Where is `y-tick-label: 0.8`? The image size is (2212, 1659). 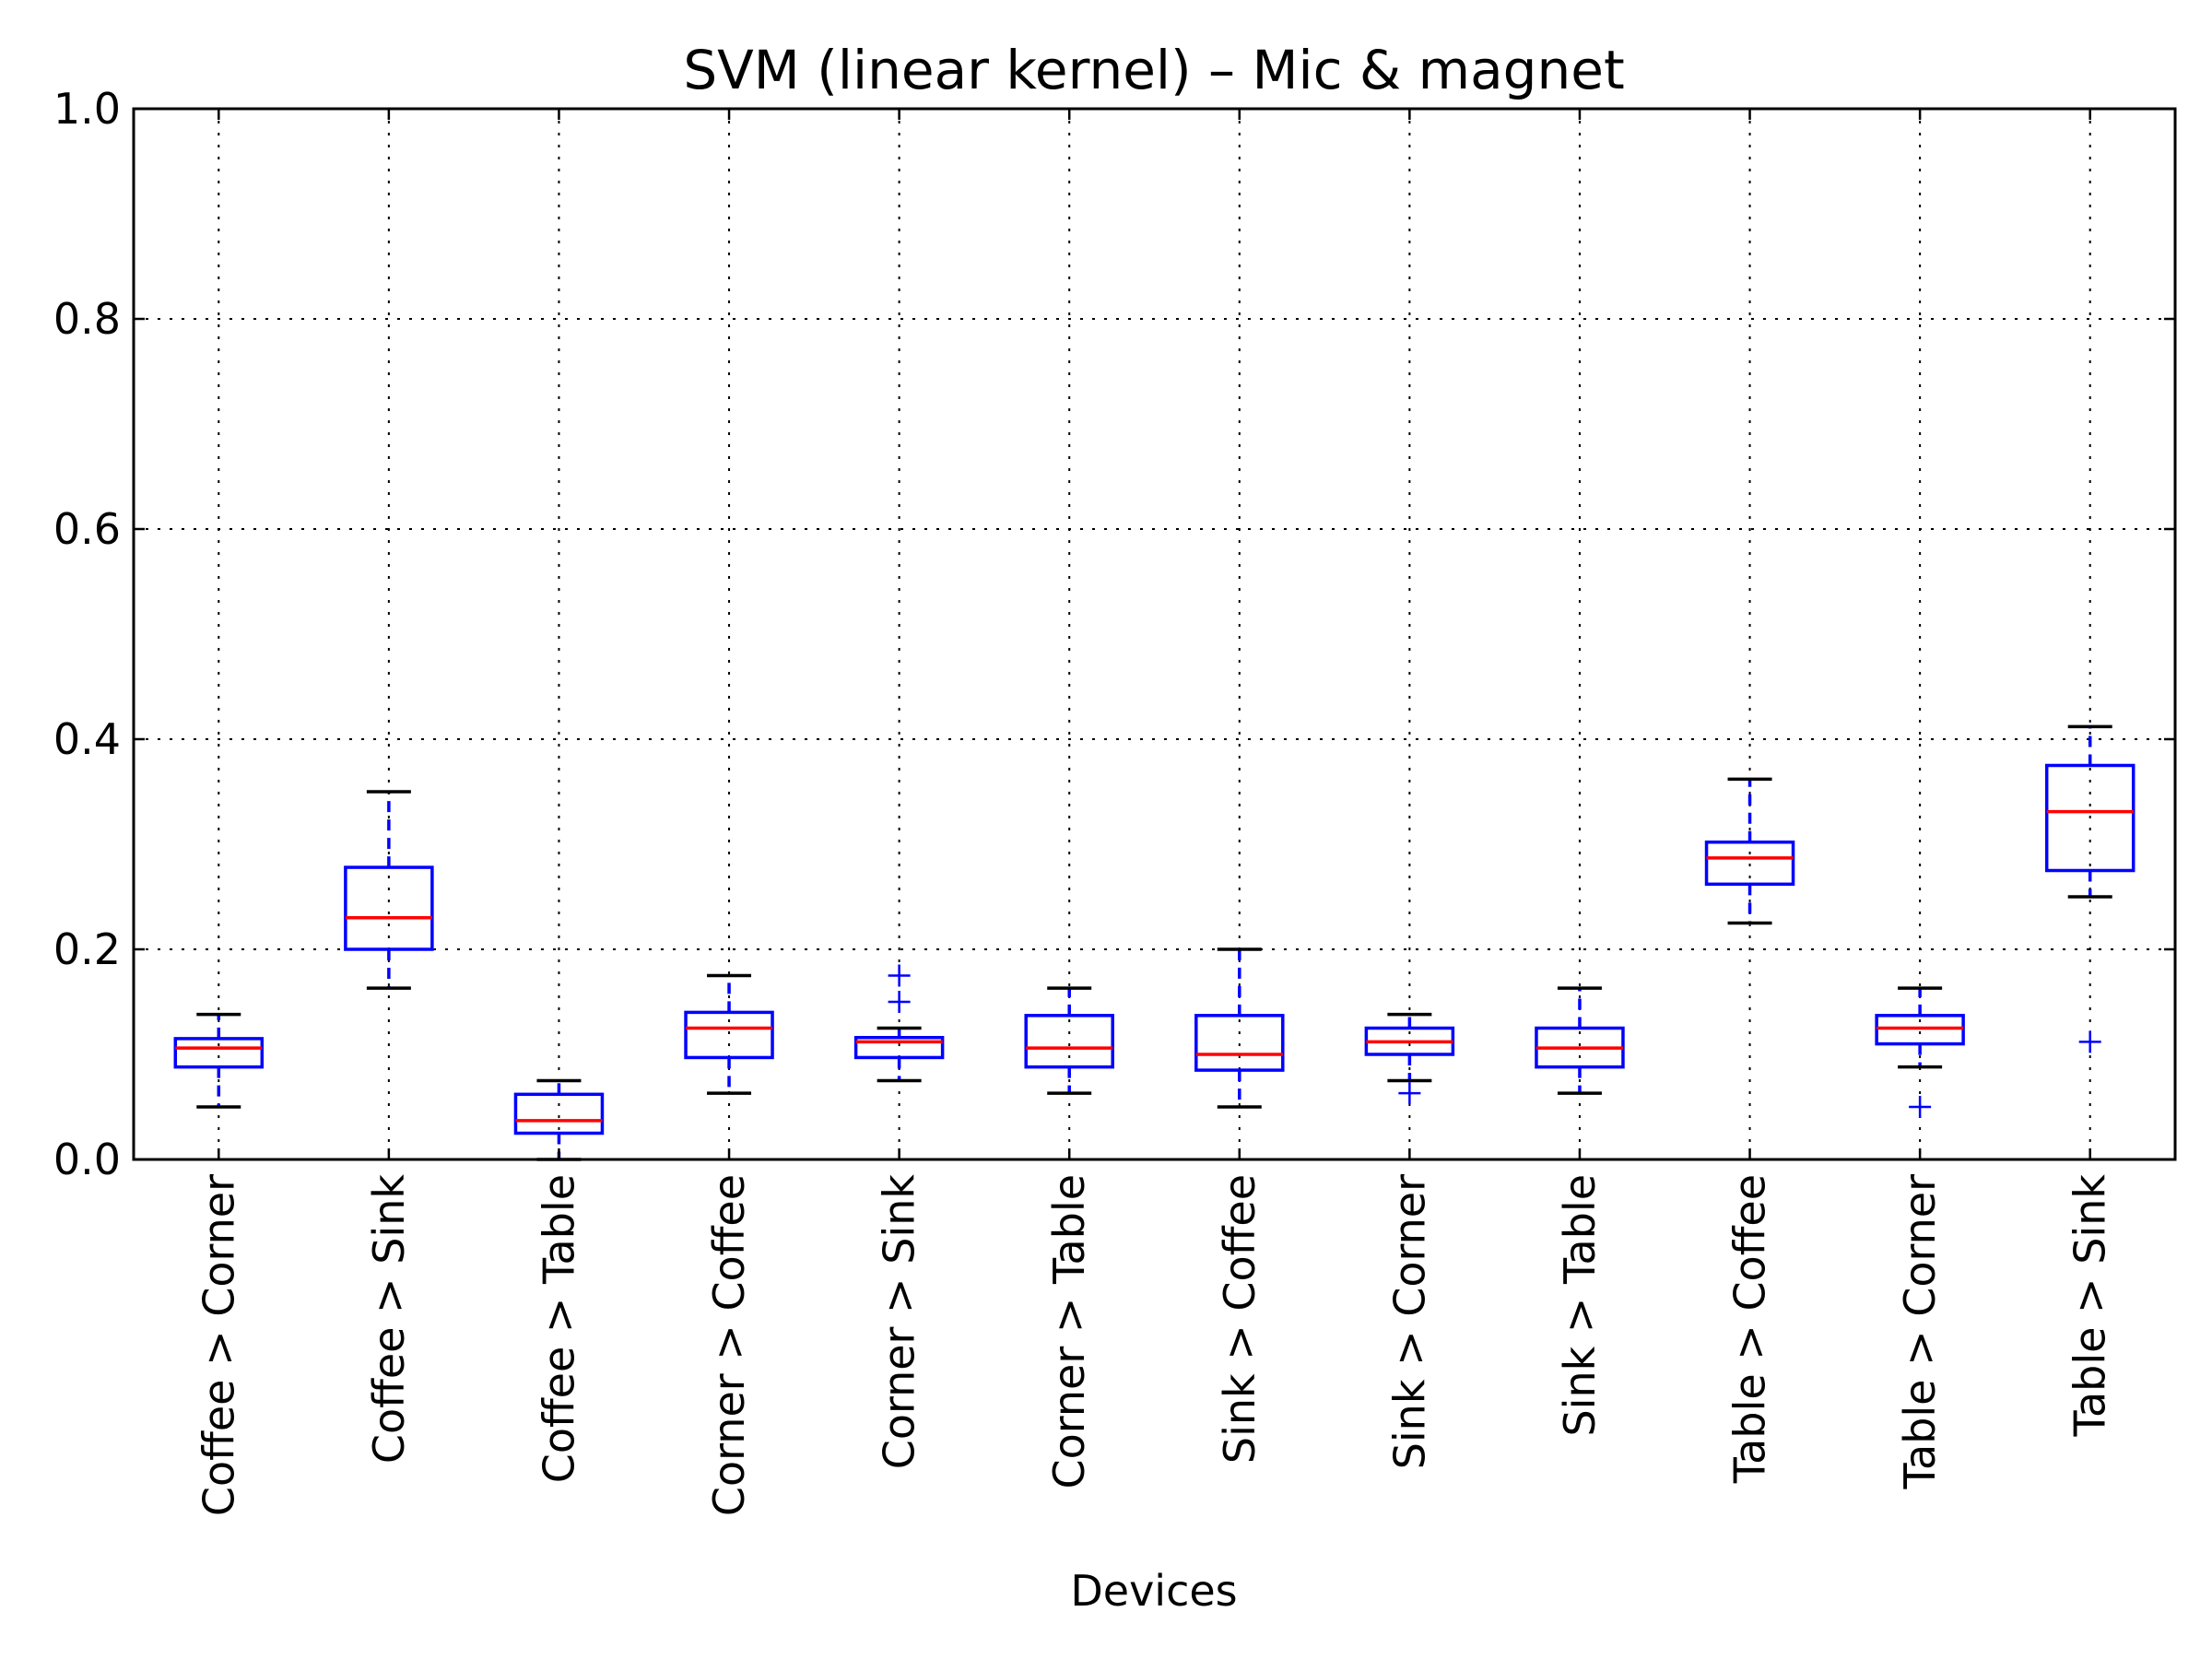 y-tick-label: 0.8 is located at coordinates (87, 319).